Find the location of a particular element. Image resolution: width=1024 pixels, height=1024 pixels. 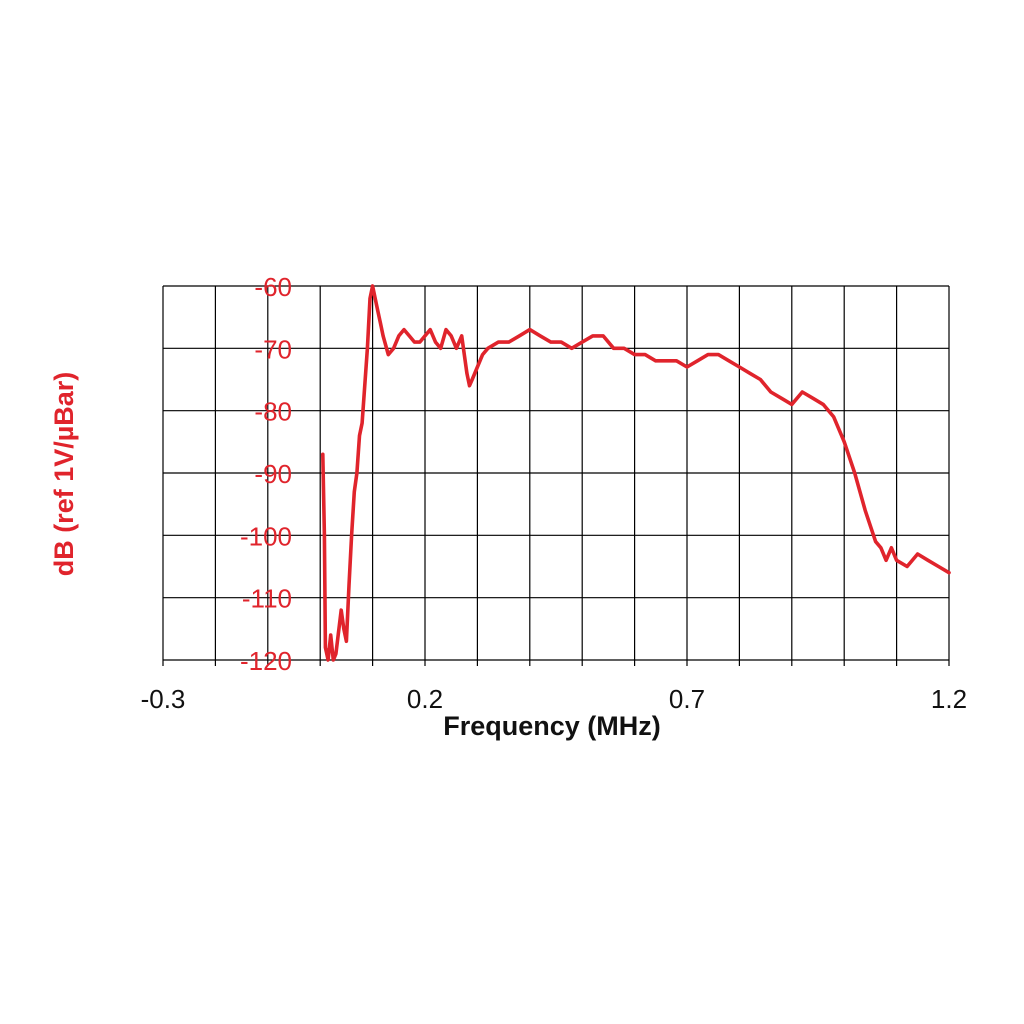

x-axis-label: Frequency (MHz) is located at coordinates (552, 726).